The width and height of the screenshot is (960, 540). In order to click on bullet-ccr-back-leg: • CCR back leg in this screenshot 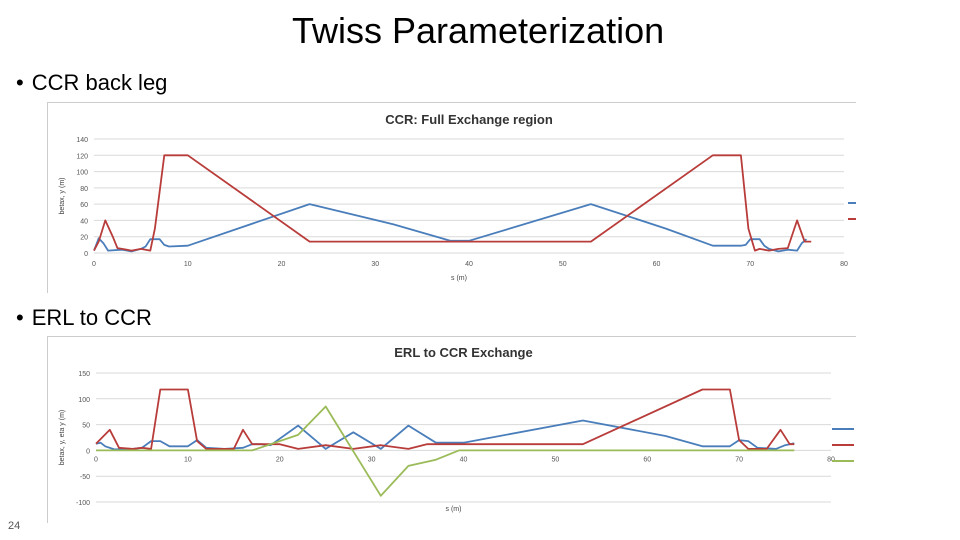, I will do `click(91, 83)`.